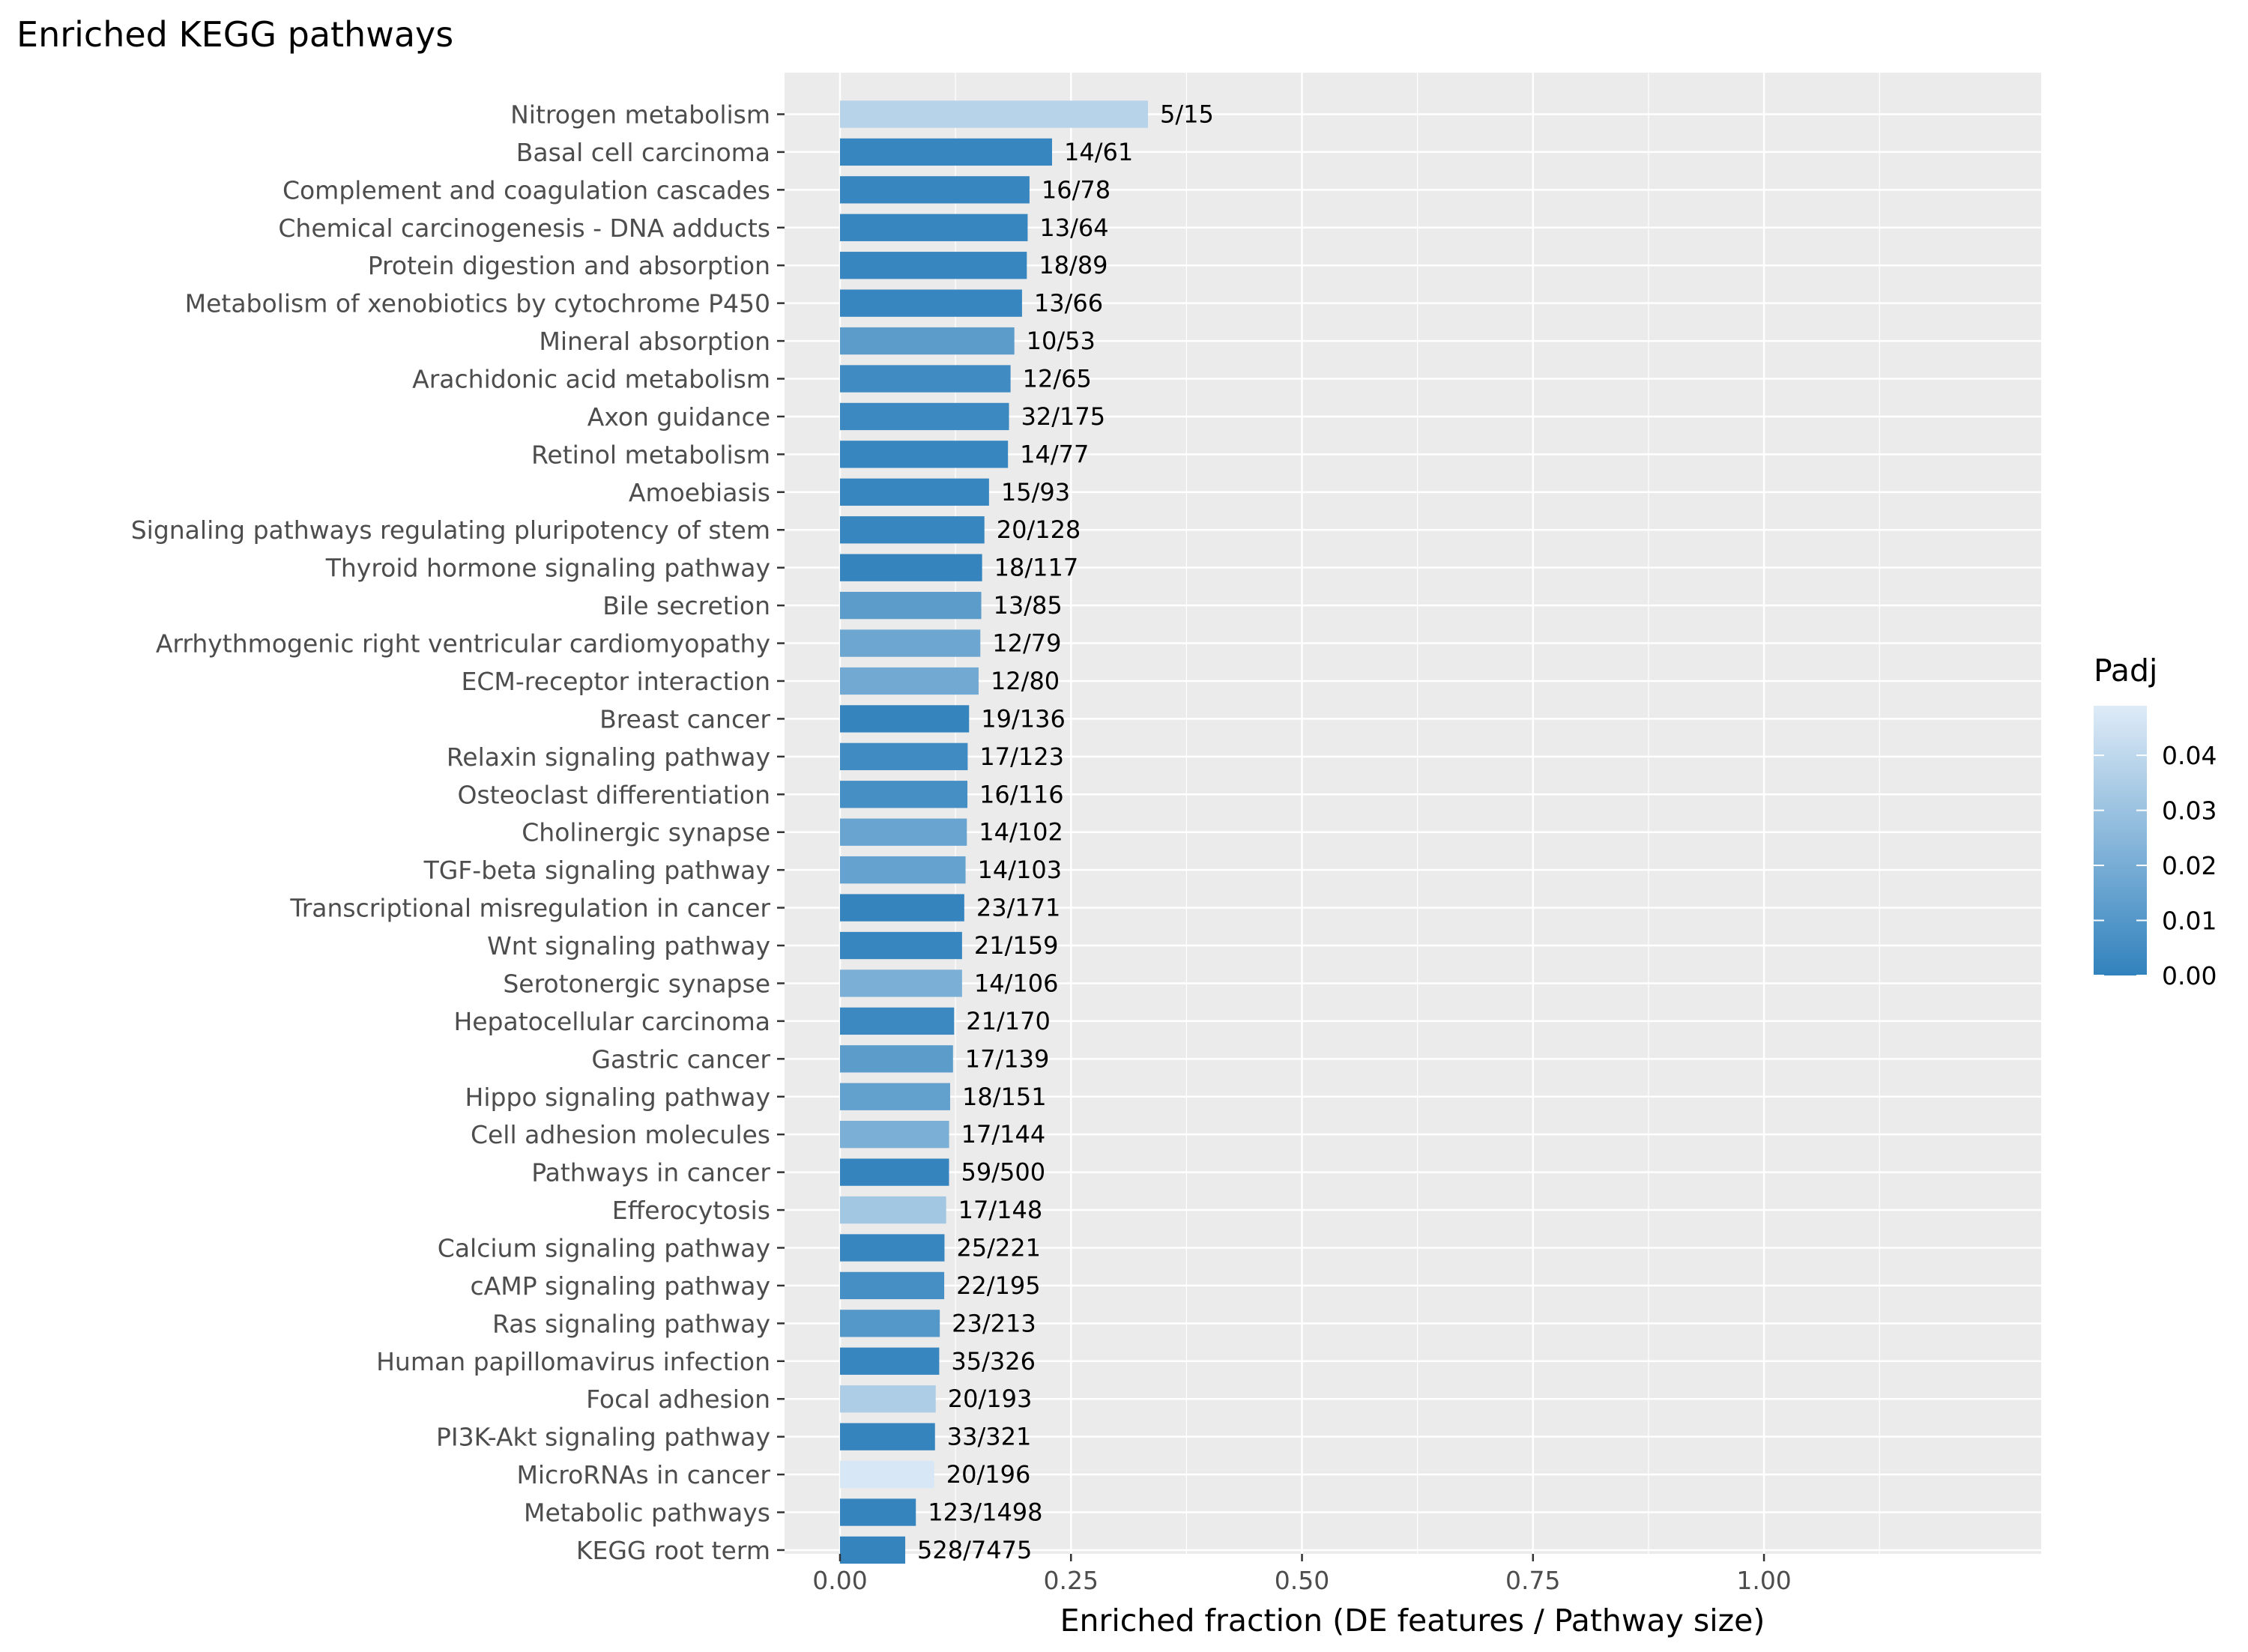 The height and width of the screenshot is (1652, 2248). What do you see at coordinates (596, 870) in the screenshot?
I see `y-tick-label: TGF-beta signaling pathway` at bounding box center [596, 870].